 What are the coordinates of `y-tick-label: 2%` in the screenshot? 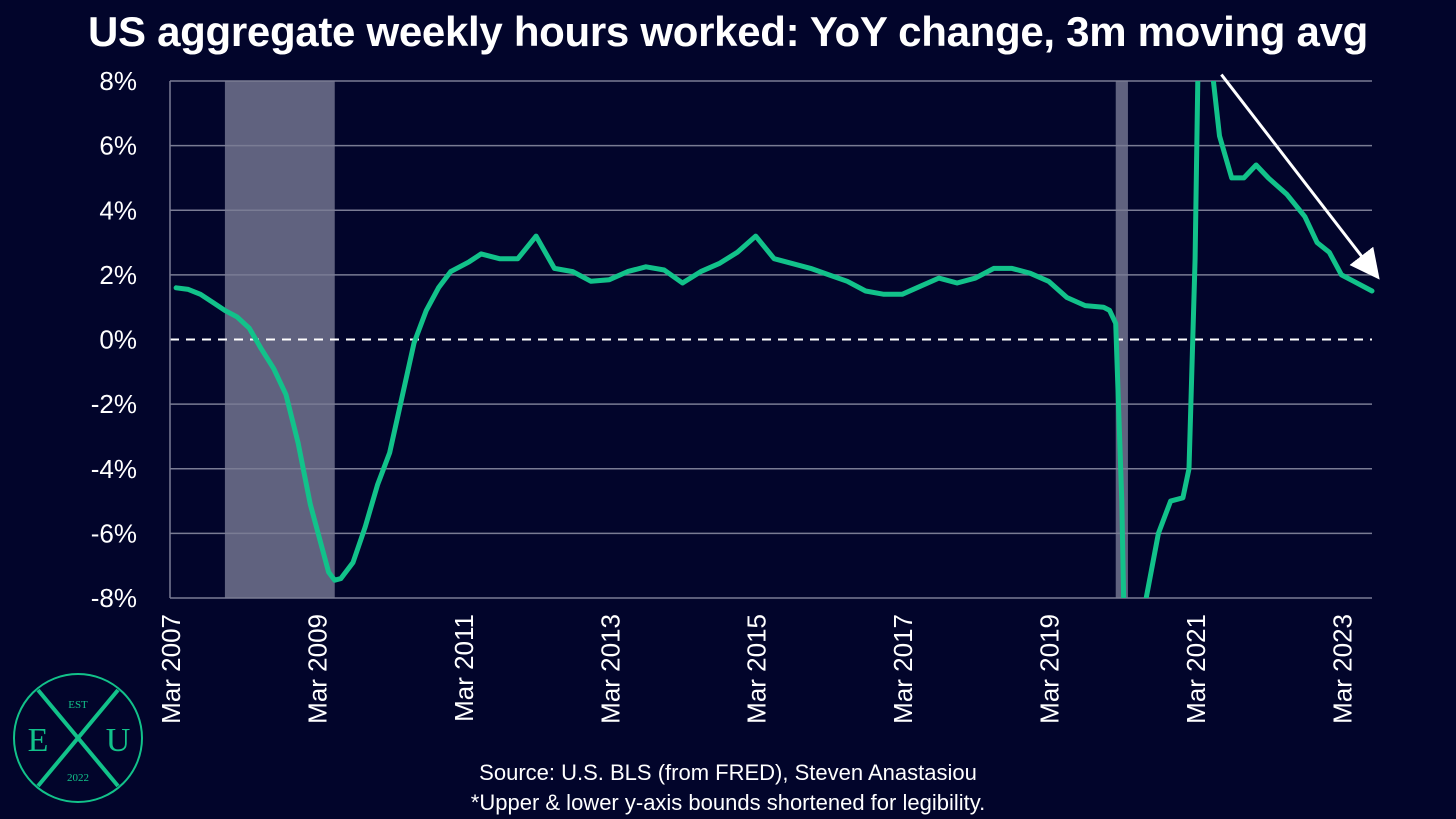 It's located at (118, 275).